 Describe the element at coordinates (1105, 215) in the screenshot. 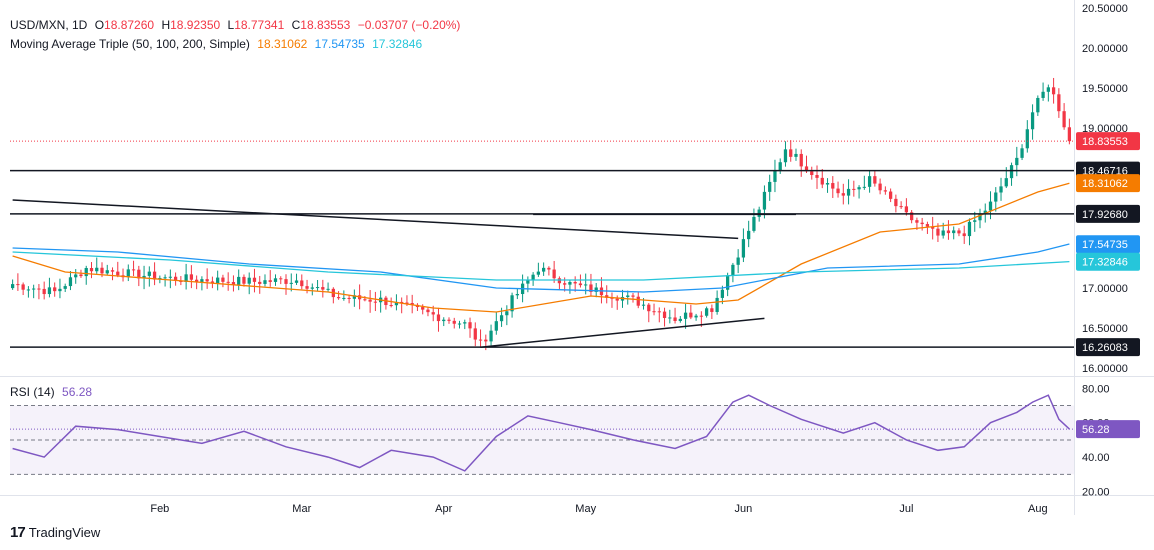

I see `level-tag: 17.92680` at that location.